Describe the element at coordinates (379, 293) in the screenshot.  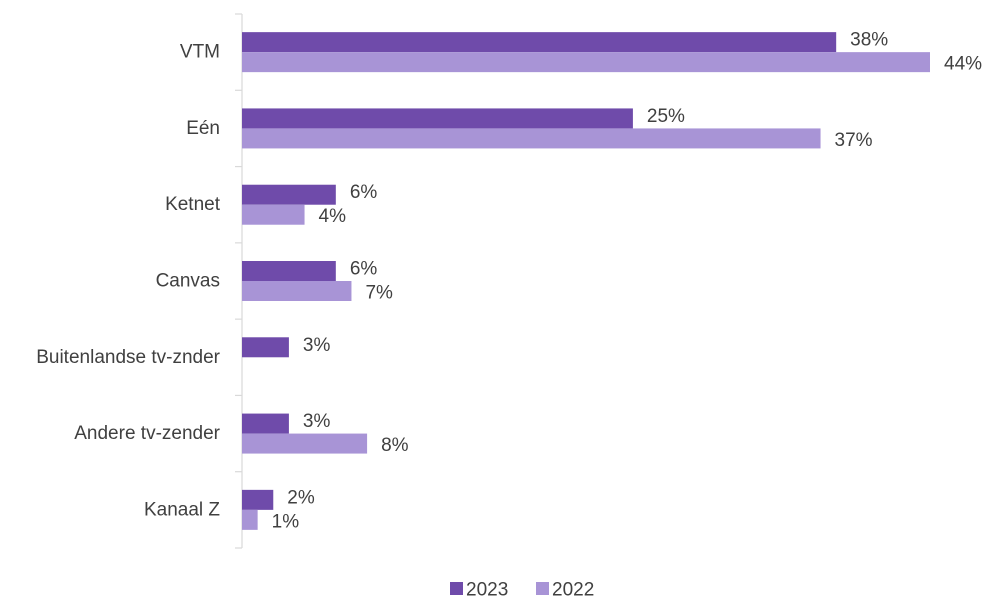
I see `data-label-2022: 7%` at that location.